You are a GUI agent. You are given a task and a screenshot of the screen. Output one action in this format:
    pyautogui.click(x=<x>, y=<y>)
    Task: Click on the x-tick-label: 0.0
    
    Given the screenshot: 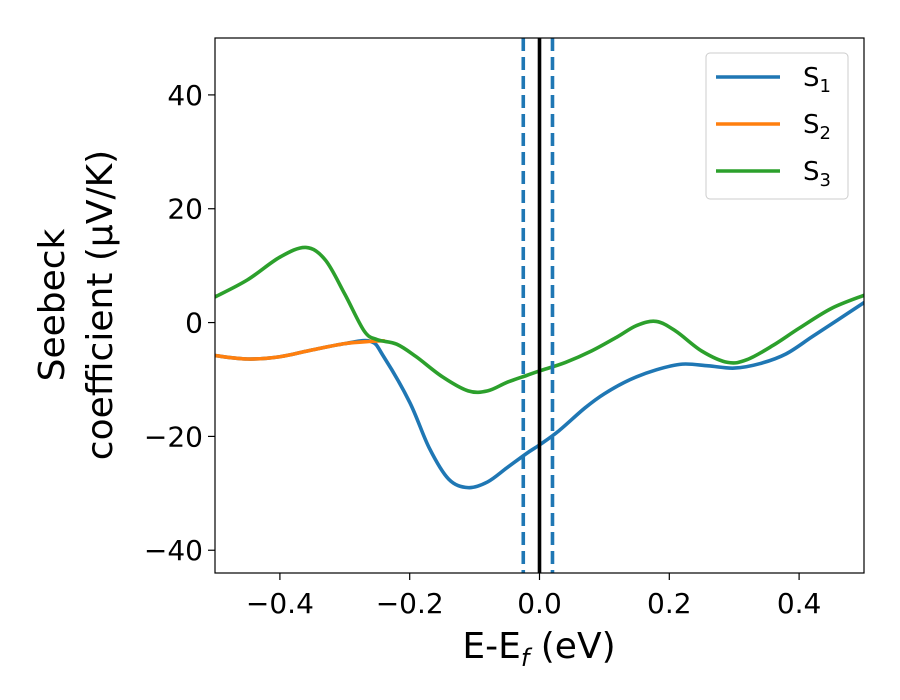 What is the action you would take?
    pyautogui.click(x=539, y=603)
    